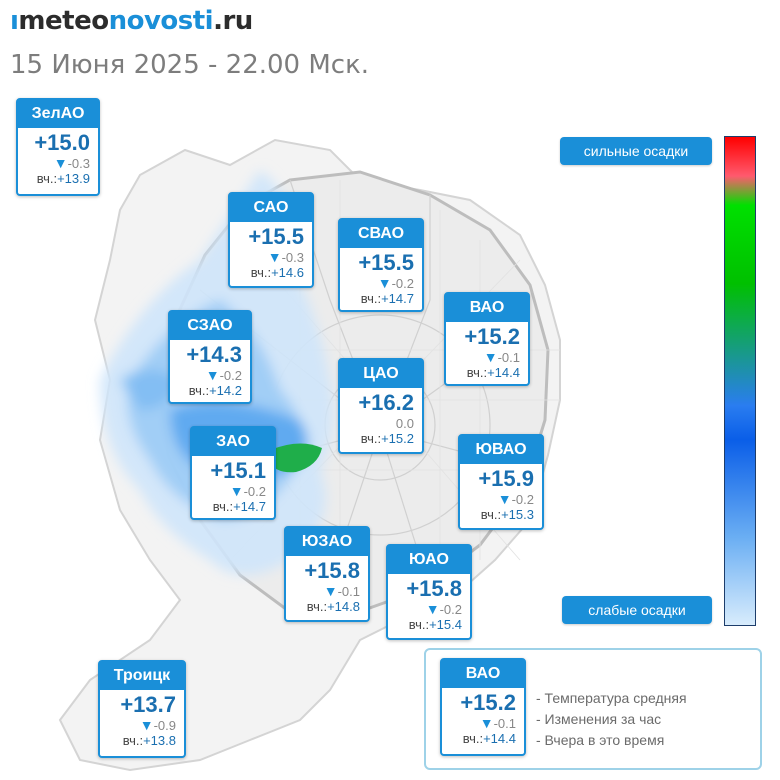 The image size is (780, 780). What do you see at coordinates (164, 725) in the screenshot?
I see `change-value: -0.9` at bounding box center [164, 725].